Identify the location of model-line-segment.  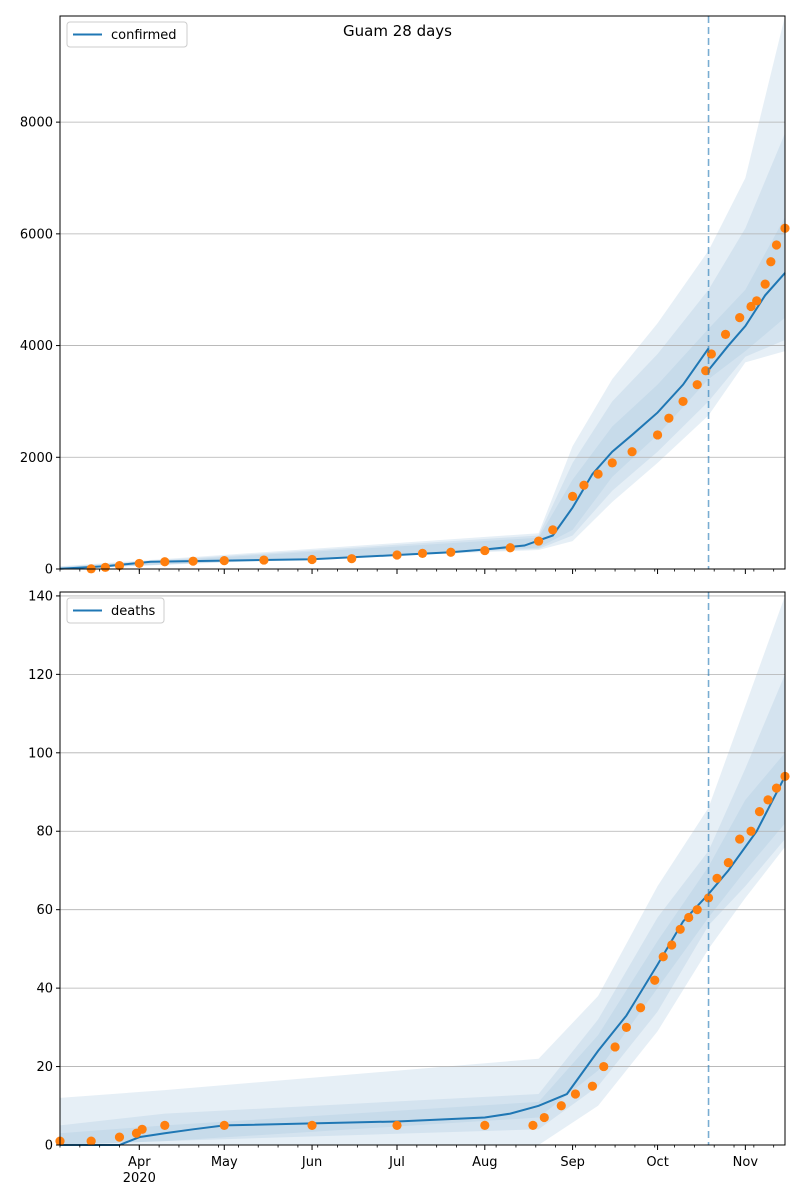
(746, 321).